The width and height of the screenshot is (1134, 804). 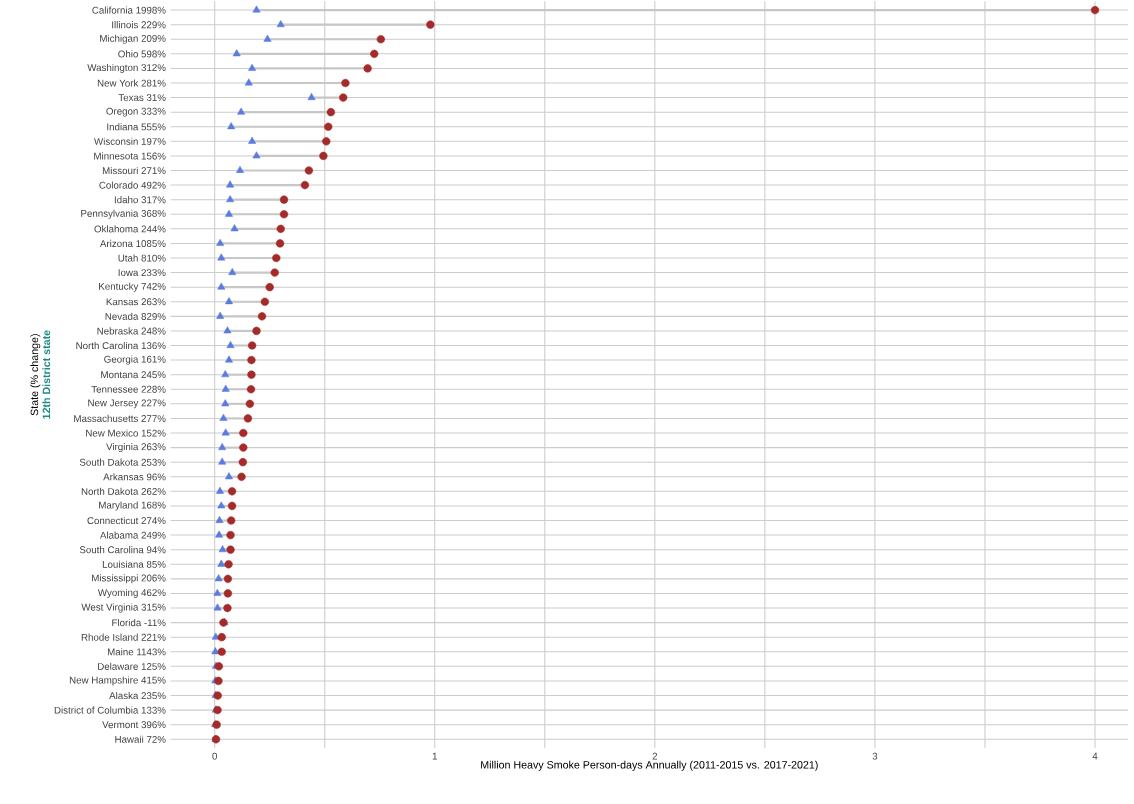 I want to click on y-tick-label: Maine 1143%, so click(x=136, y=652).